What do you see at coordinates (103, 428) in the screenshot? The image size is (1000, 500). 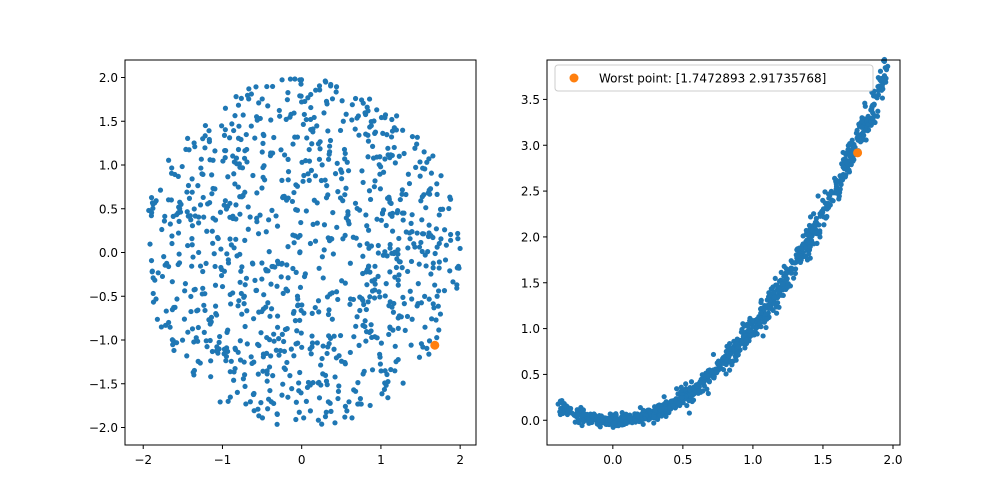 I see `y-tick-label: −2.0` at bounding box center [103, 428].